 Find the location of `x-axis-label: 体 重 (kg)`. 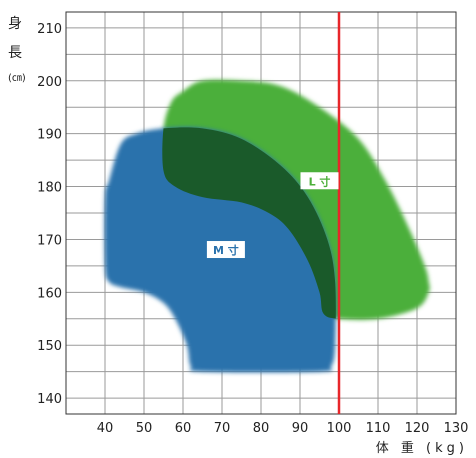

x-axis-label: 体 重 (kg) is located at coordinates (422, 448).